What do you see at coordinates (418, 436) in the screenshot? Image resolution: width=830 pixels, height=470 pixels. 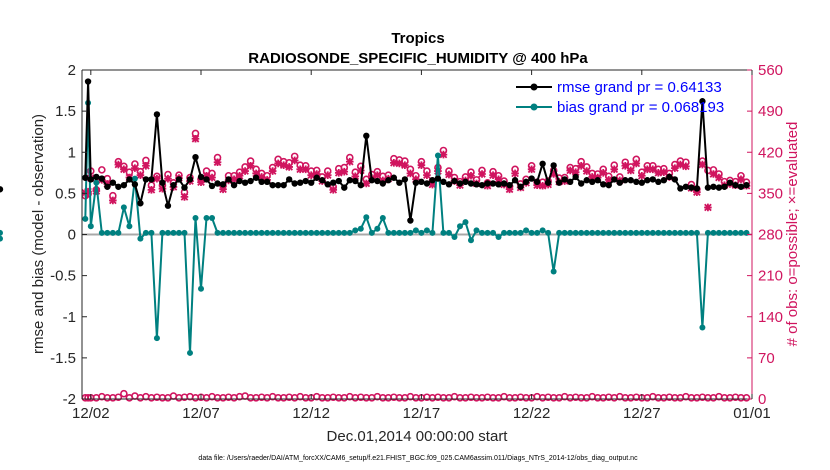 I see `x-axis-label: Dec.01,2014 00:00:00 start` at bounding box center [418, 436].